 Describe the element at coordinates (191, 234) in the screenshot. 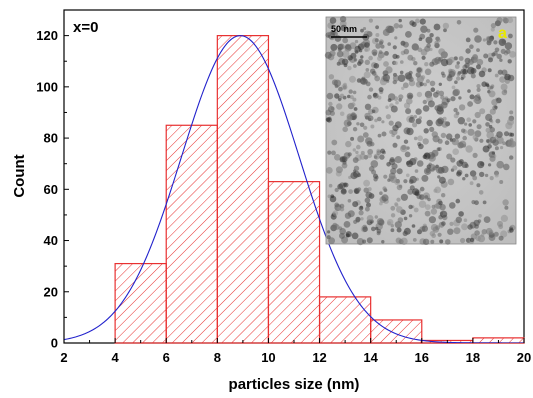

I see `histogram-bar` at that location.